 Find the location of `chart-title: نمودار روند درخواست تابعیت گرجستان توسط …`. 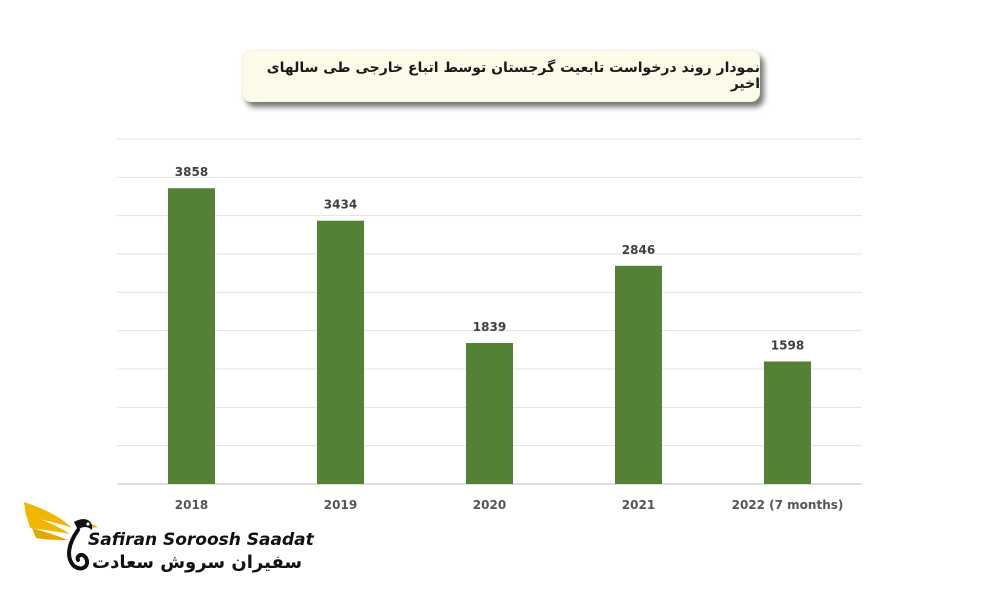

chart-title: نمودار روند درخواست تابعیت گرجستان توسط … is located at coordinates (513, 76).